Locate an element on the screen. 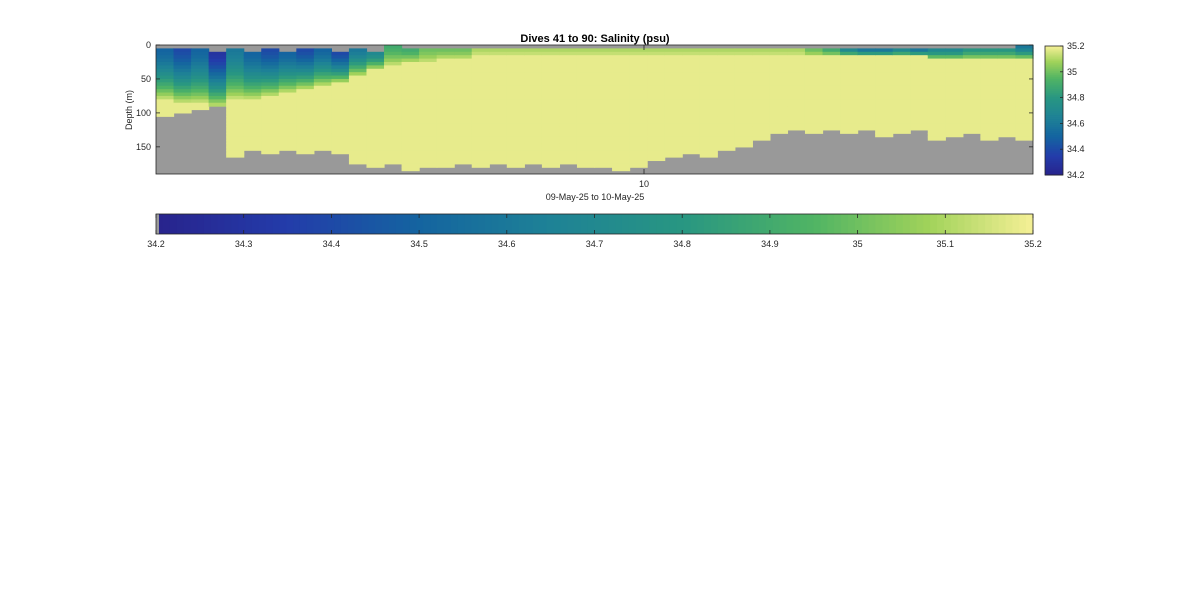 The height and width of the screenshot is (611, 1200). colorbar-tick-label: 34.9 is located at coordinates (770, 244).